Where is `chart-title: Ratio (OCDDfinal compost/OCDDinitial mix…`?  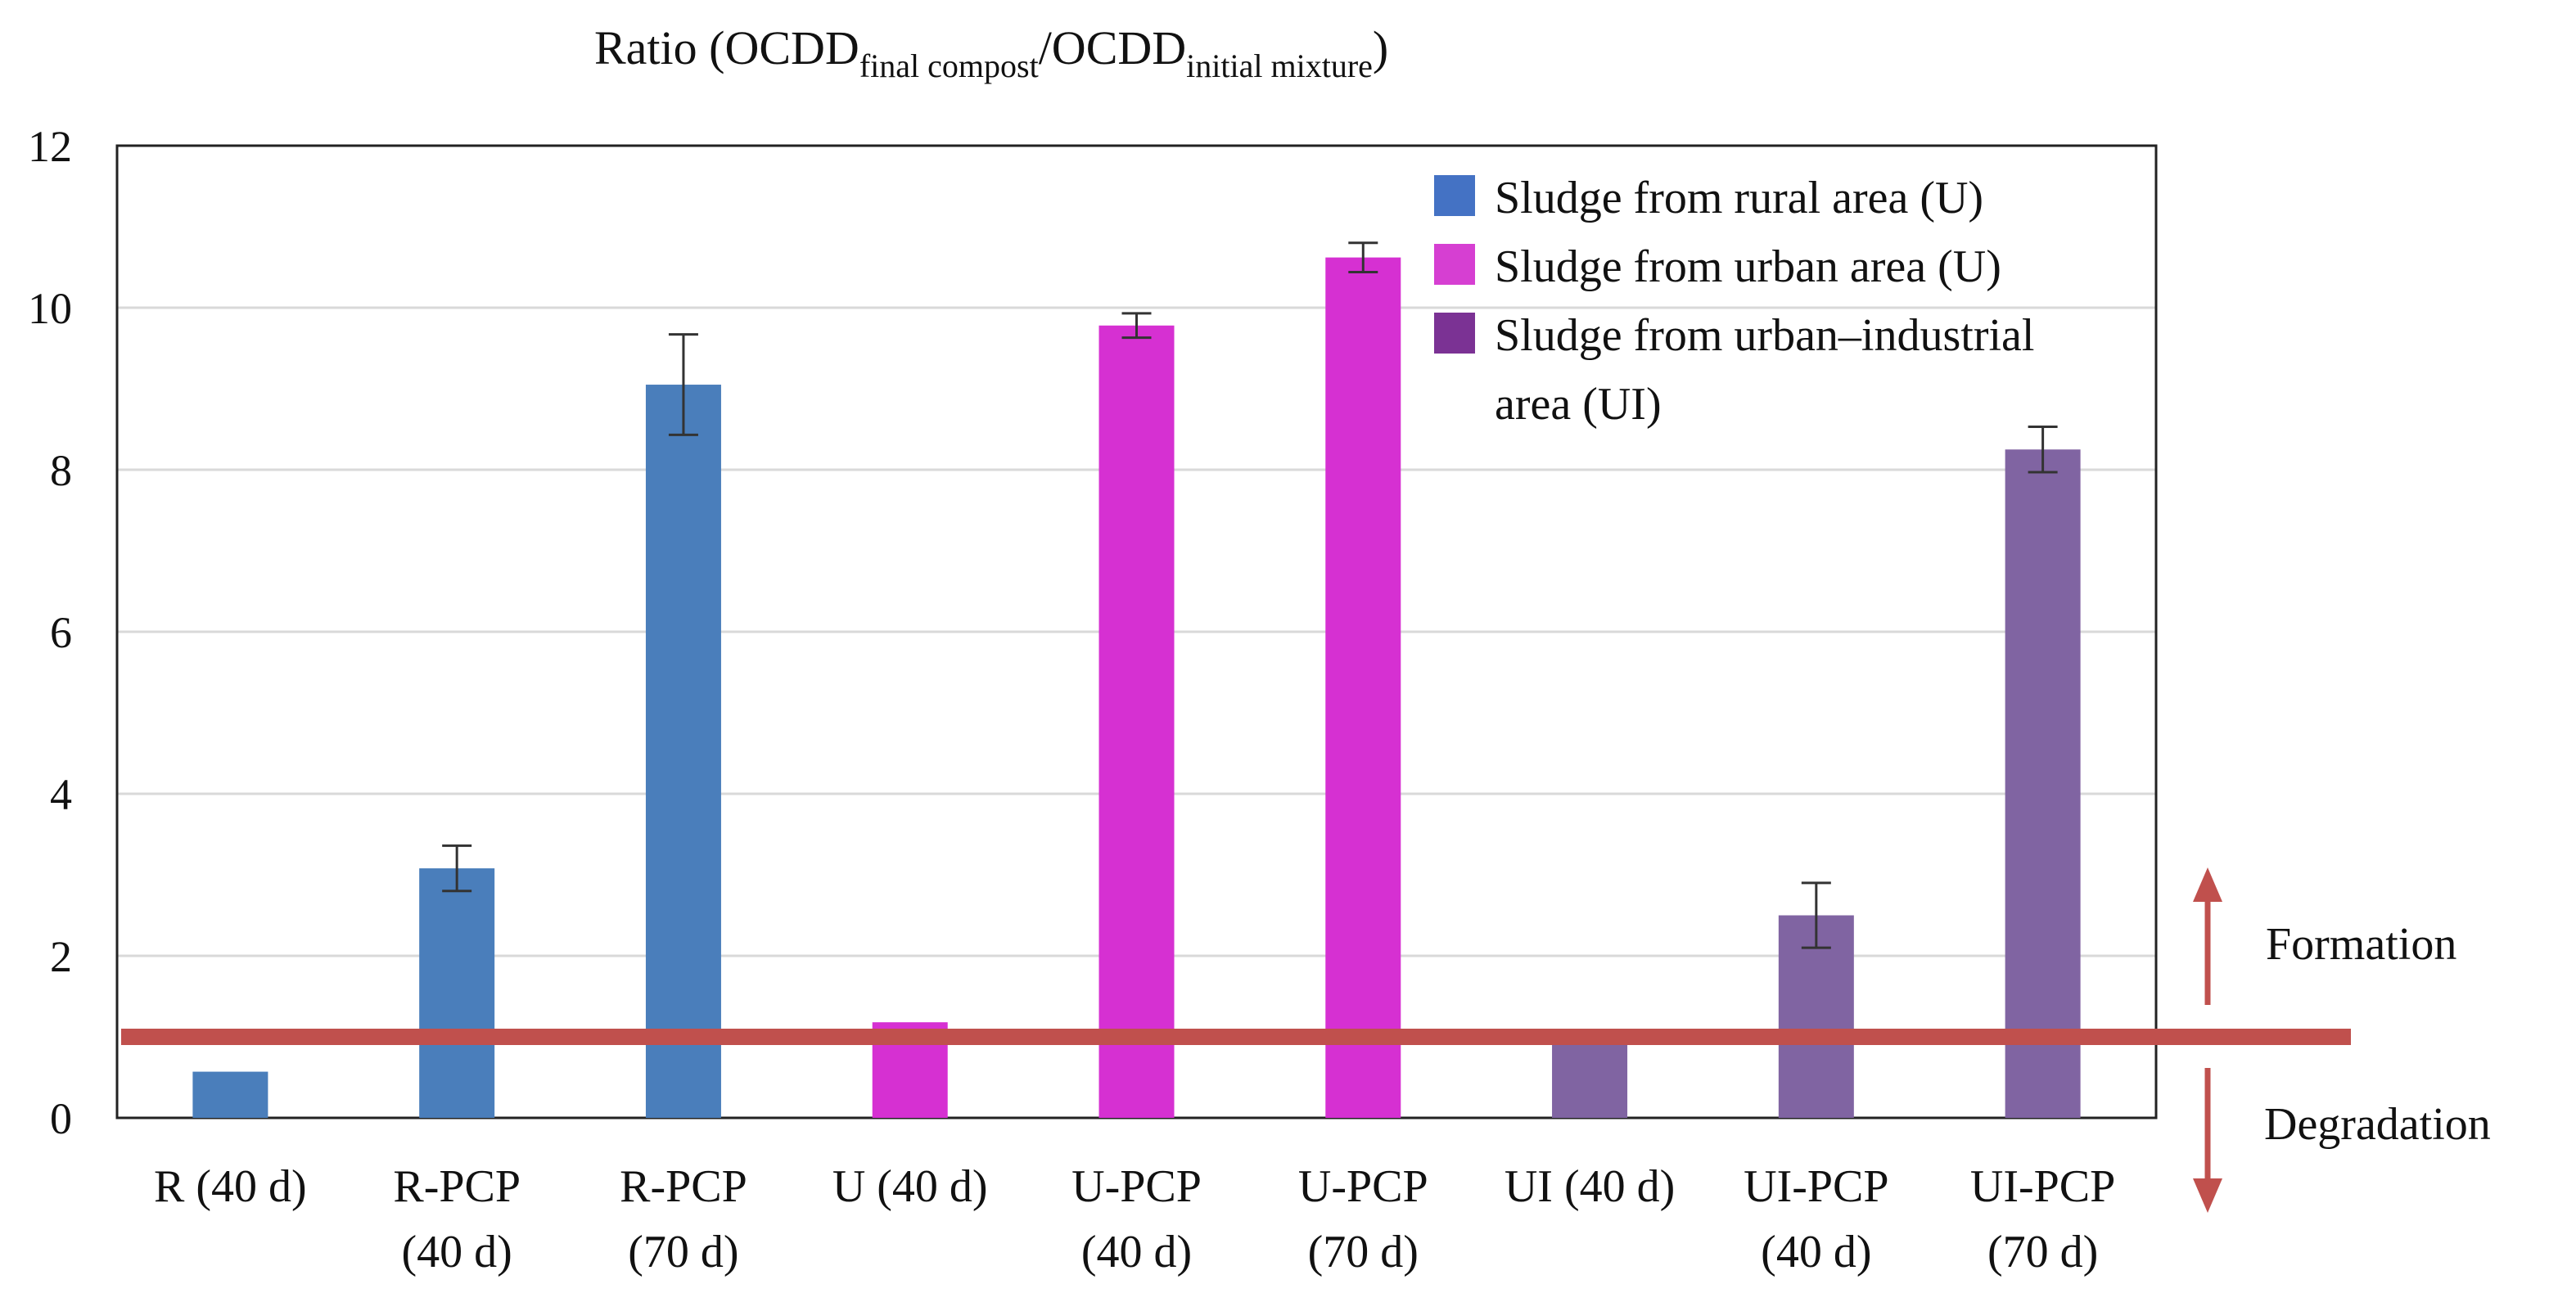 chart-title: Ratio (OCDDfinal compost/OCDDinitial mix… is located at coordinates (991, 52).